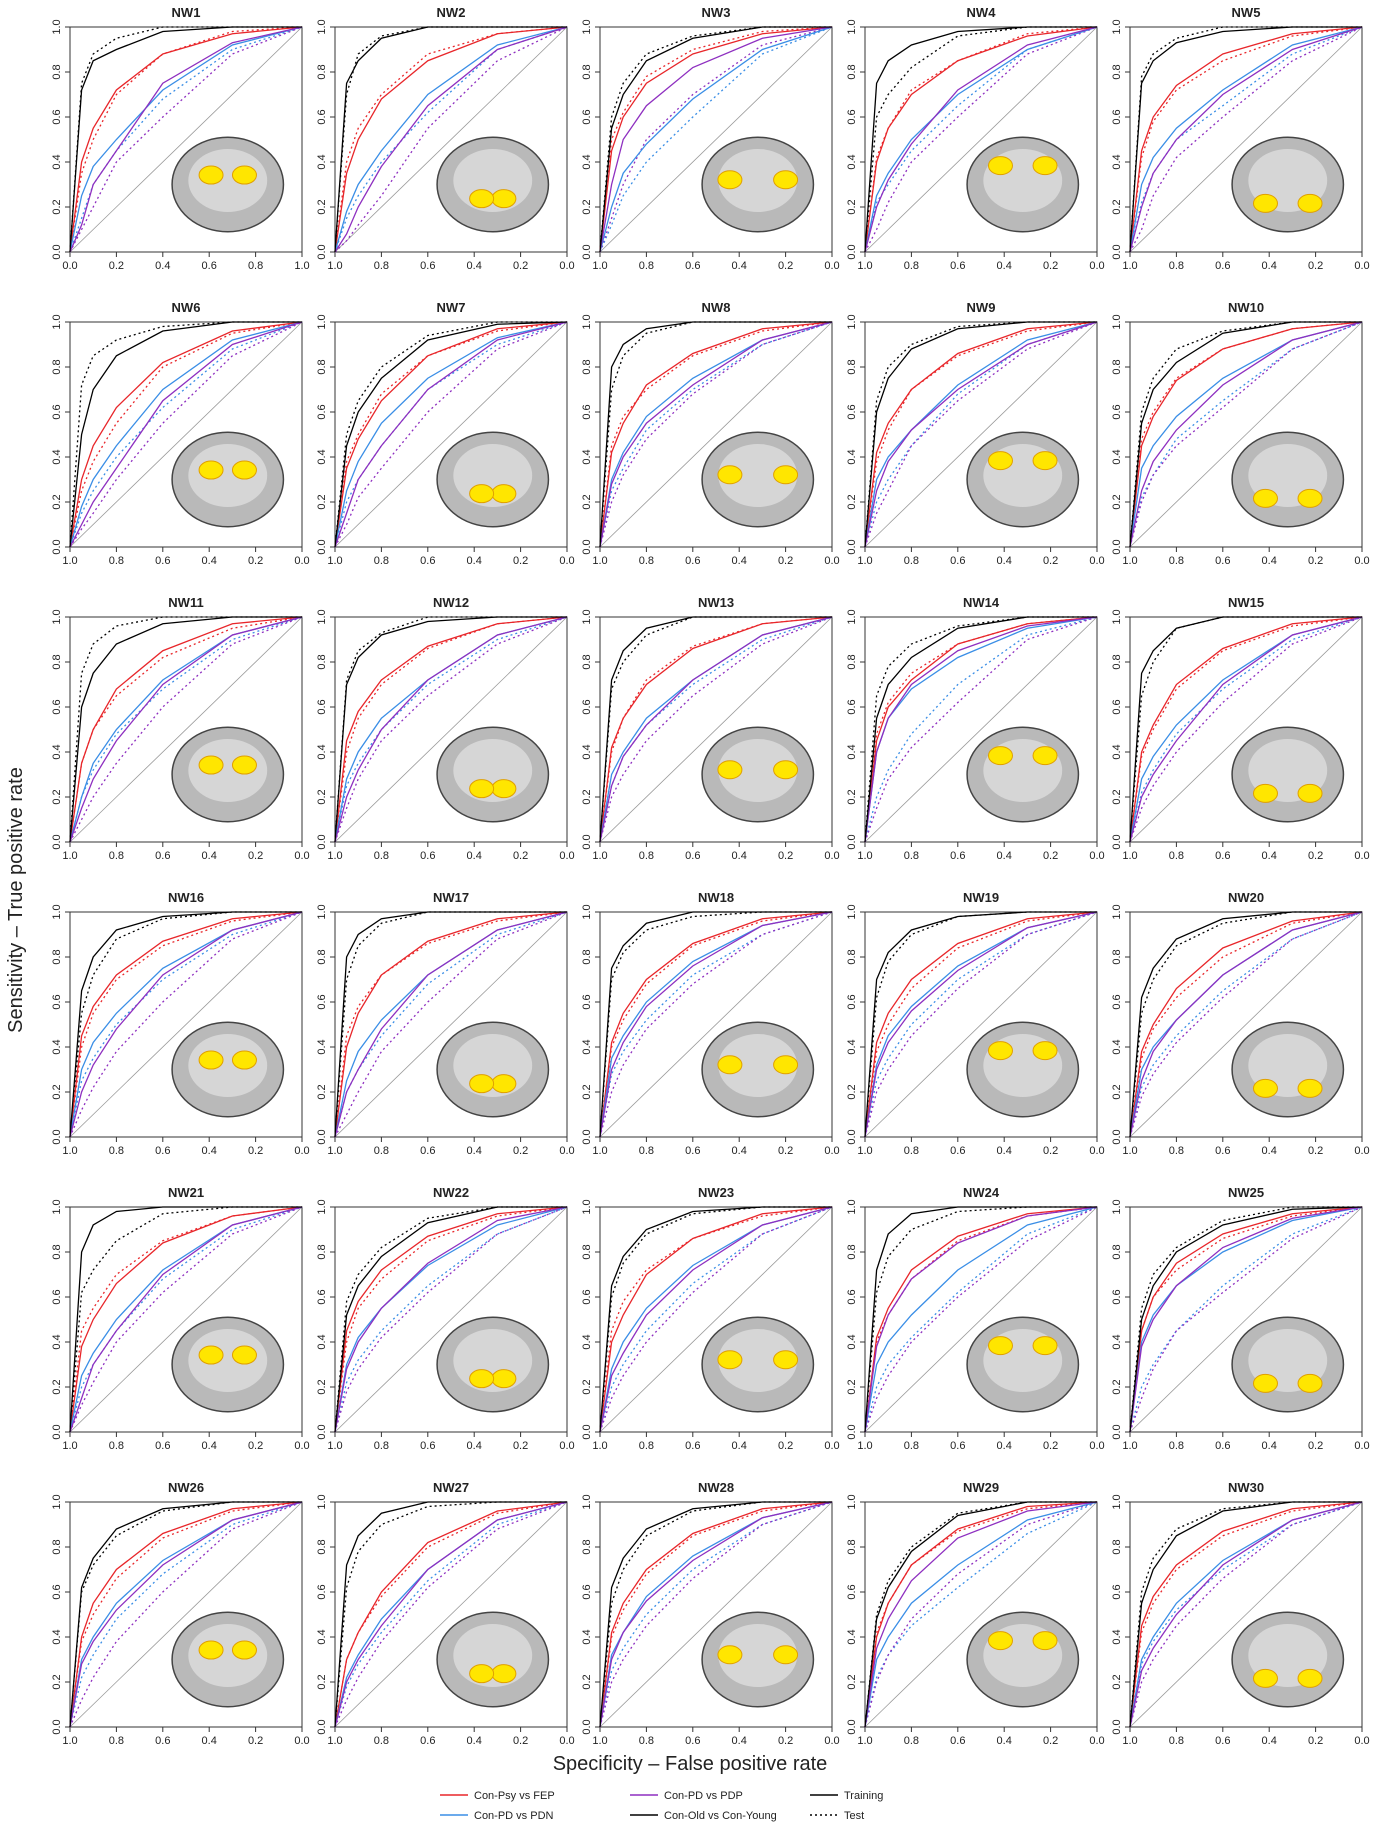 This screenshot has width=1385, height=1832. Describe the element at coordinates (716, 307) in the screenshot. I see `panel-title: NW8` at that location.